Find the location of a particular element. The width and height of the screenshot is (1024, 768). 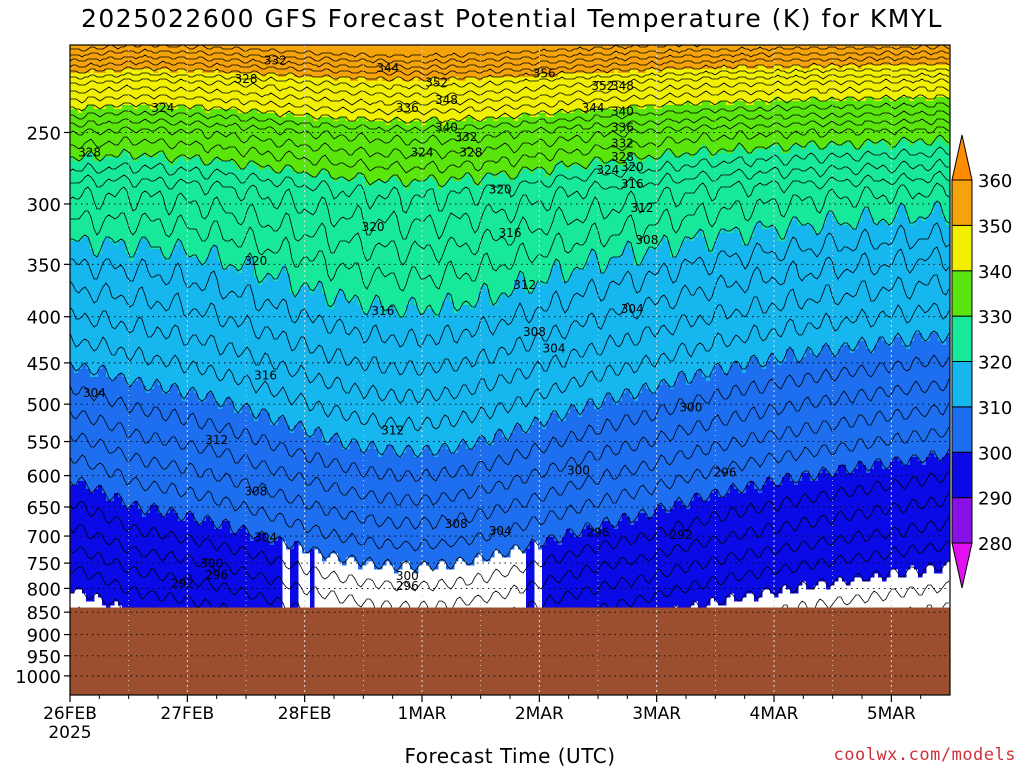

y-tick-label: 500 is located at coordinates (44, 405).